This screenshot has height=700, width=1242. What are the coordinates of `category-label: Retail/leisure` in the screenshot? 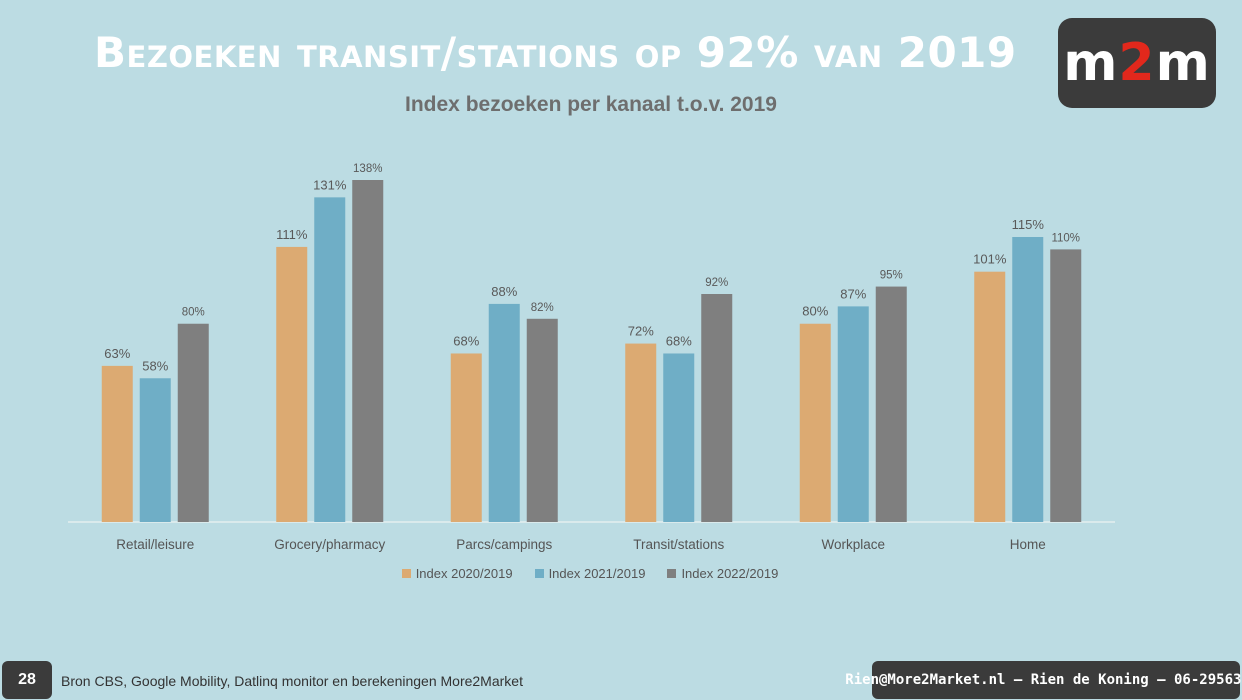 It's located at (155, 544).